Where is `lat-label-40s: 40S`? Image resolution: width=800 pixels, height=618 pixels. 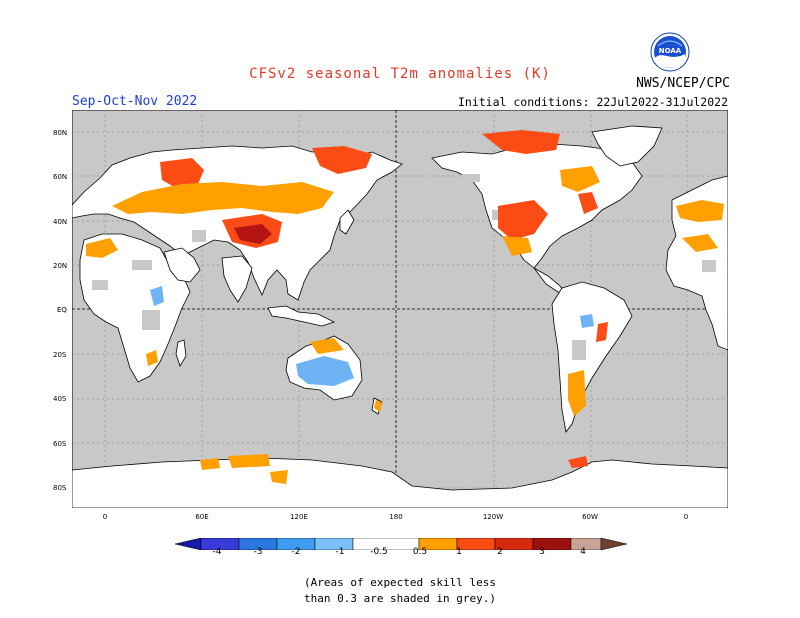
lat-label-40s: 40S is located at coordinates (60, 399).